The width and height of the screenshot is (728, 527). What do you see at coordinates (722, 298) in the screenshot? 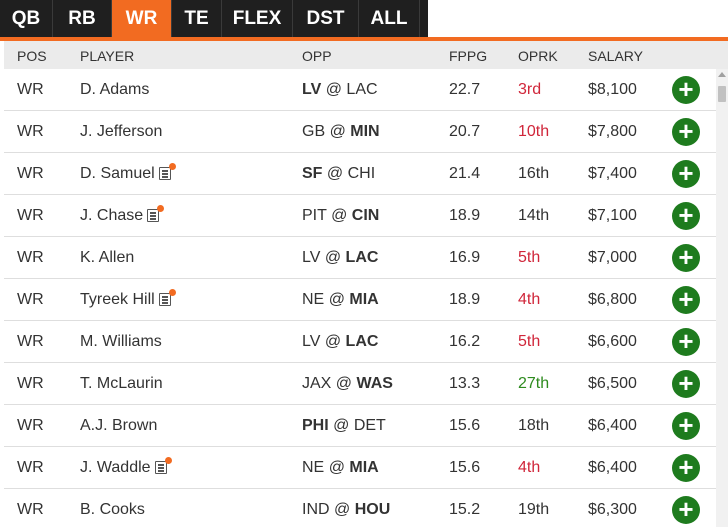
I see `scrollbar` at bounding box center [722, 298].